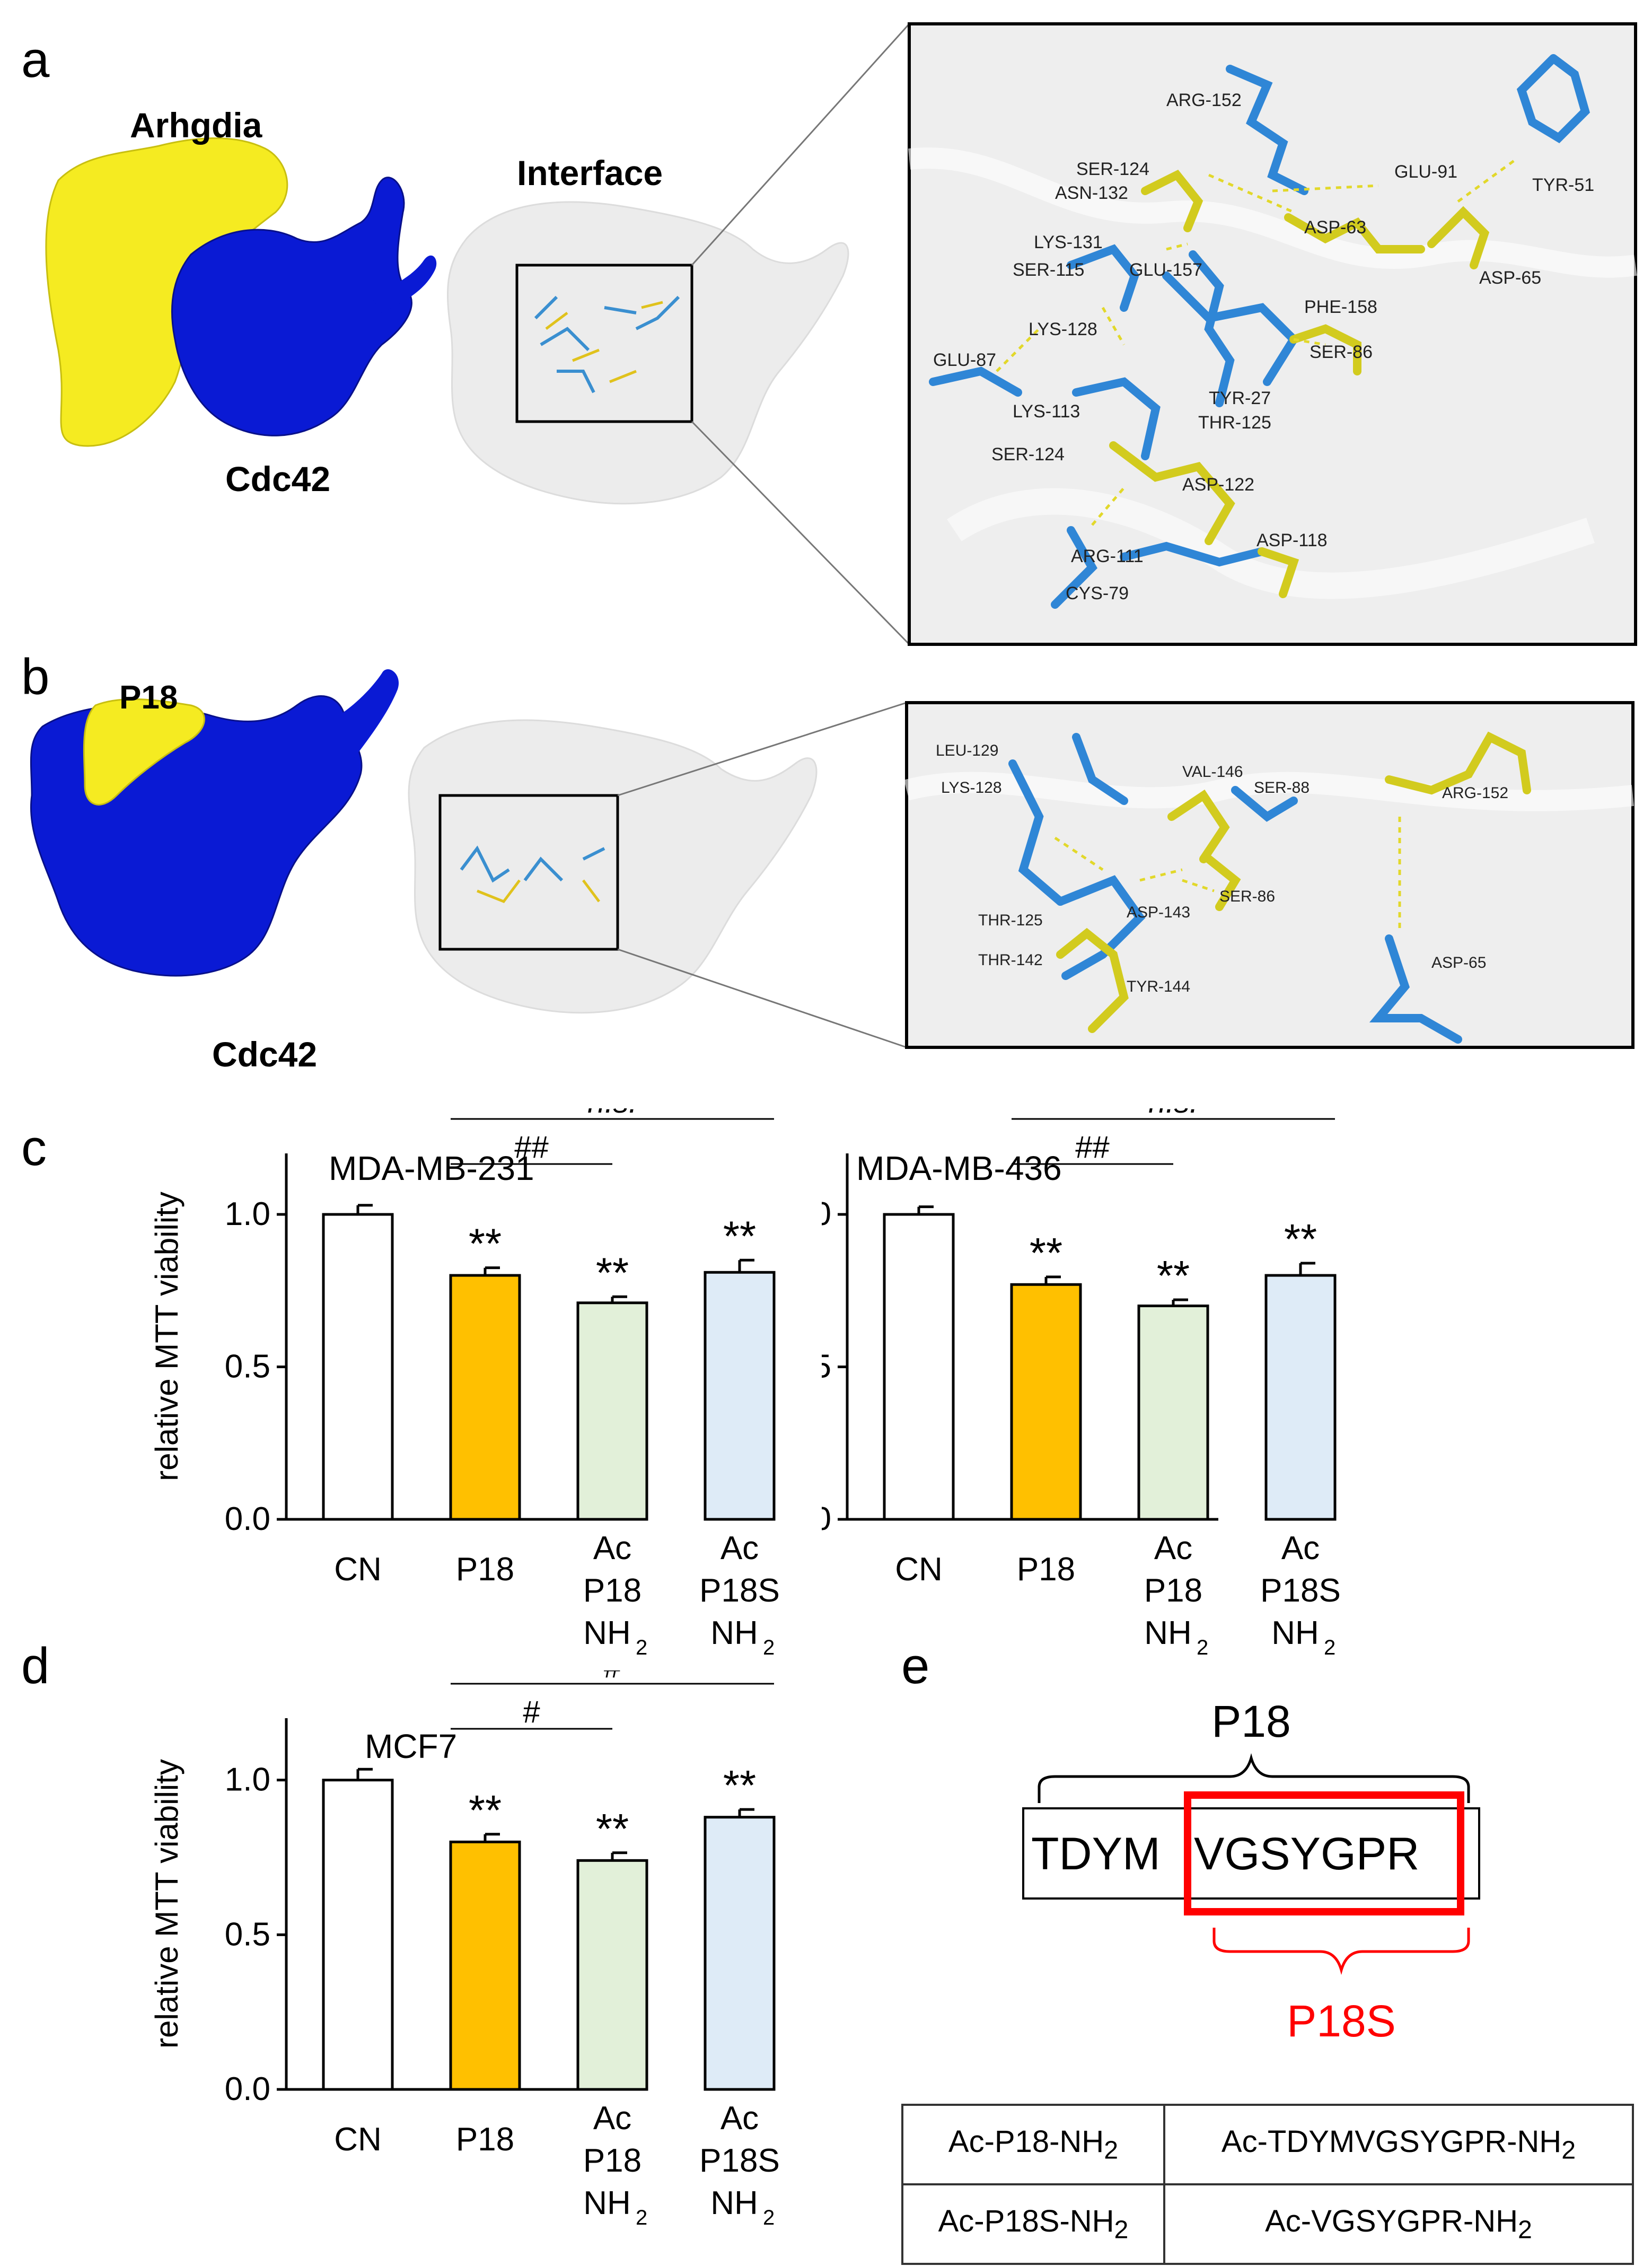 The image size is (1652, 2266). Describe the element at coordinates (291, 306) in the screenshot. I see `cdc42-surface-a` at that location.